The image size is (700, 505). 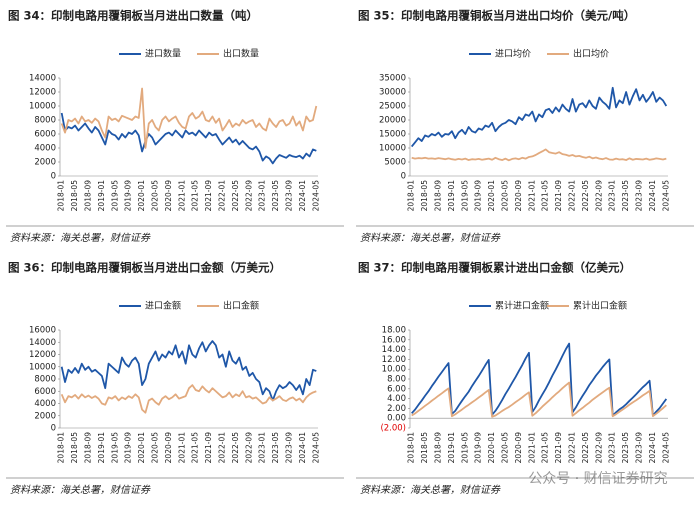 What do you see at coordinates (392, 93) in the screenshot?
I see `y-tick-label: 30000` at bounding box center [392, 93].